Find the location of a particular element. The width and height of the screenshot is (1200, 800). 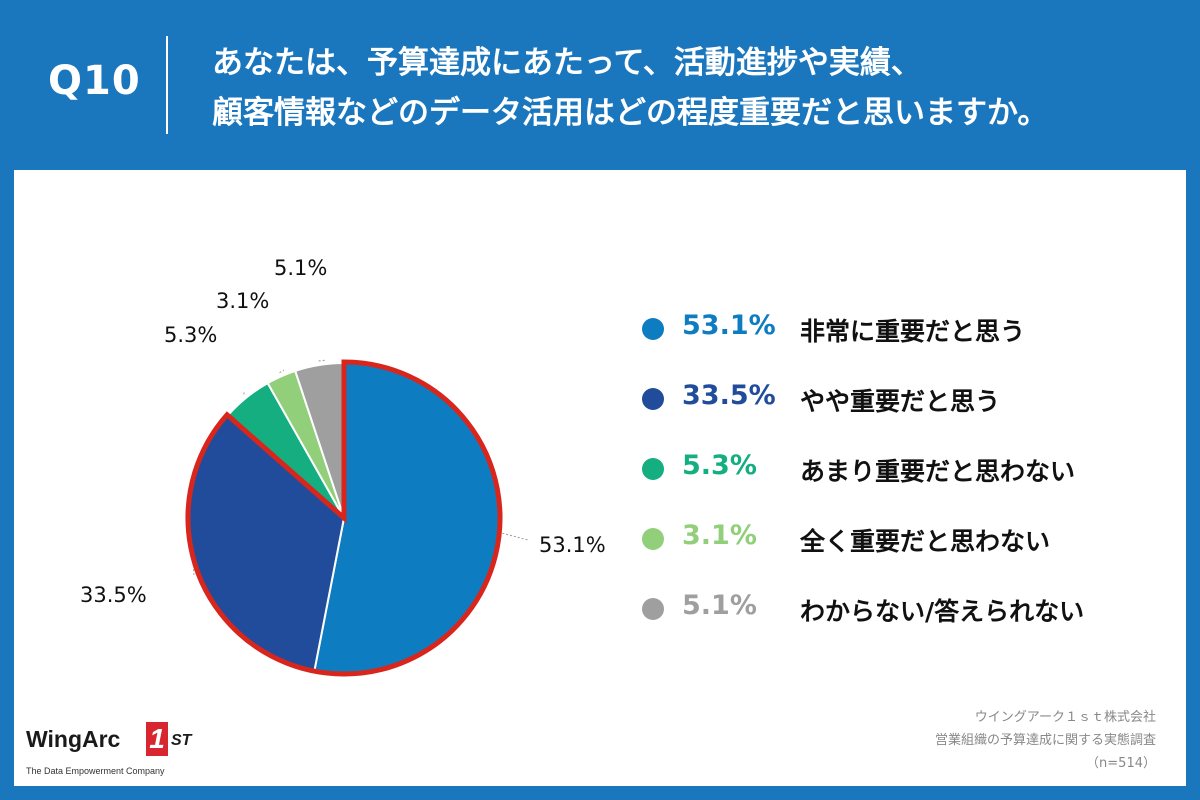

slice-label-1: 53.1% is located at coordinates (572, 545).